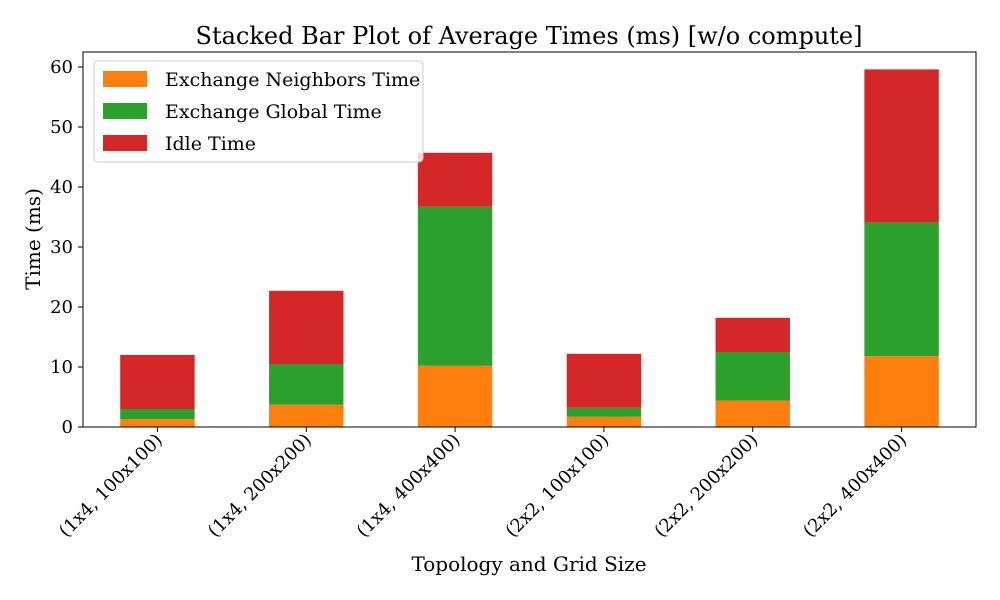 This screenshot has width=1000, height=600. I want to click on y-tick-label-6: 60, so click(61, 67).